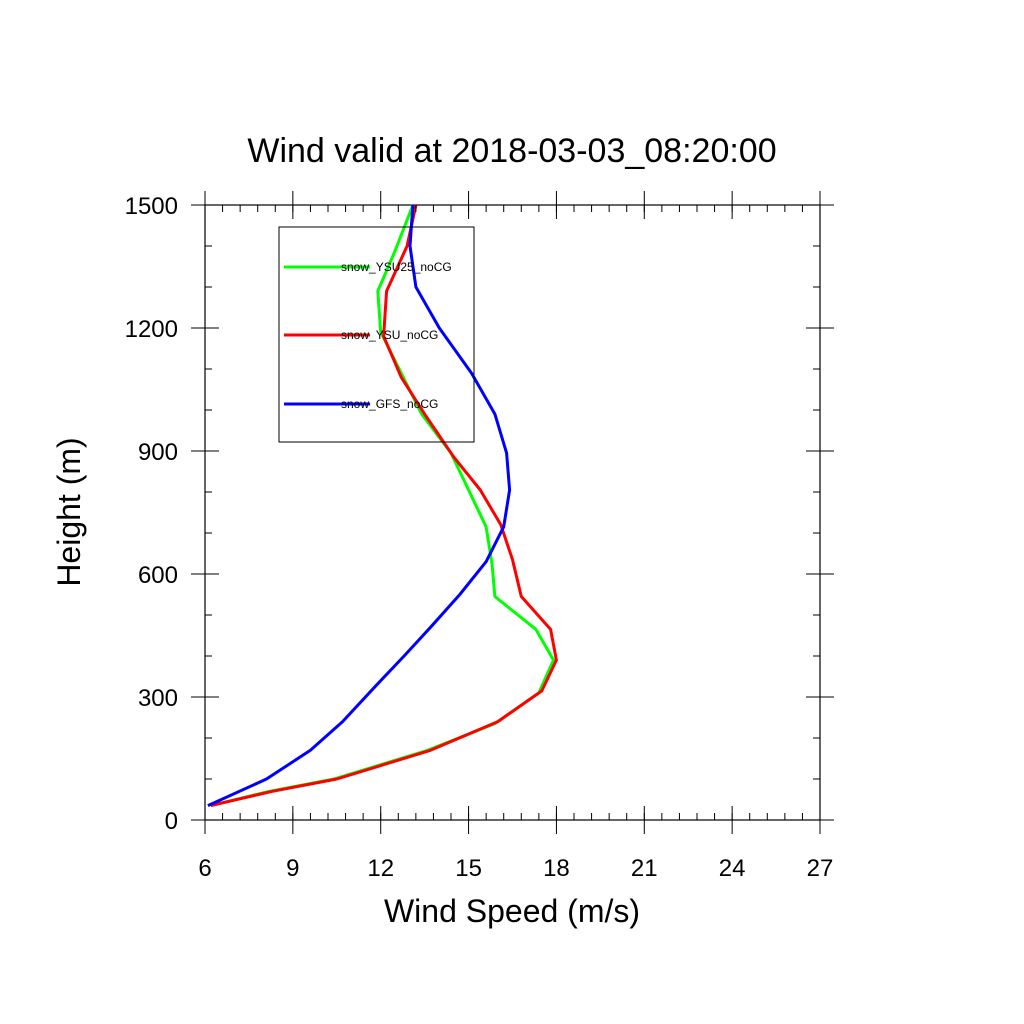  Describe the element at coordinates (820, 868) in the screenshot. I see `x-tick-label: 27` at that location.